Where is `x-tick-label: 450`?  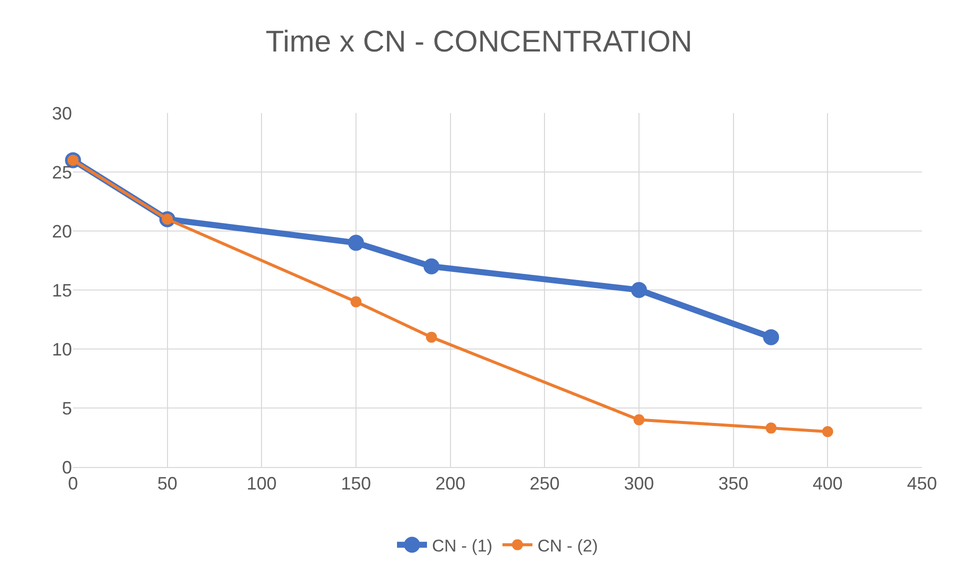
x-tick-label: 450 is located at coordinates (922, 484).